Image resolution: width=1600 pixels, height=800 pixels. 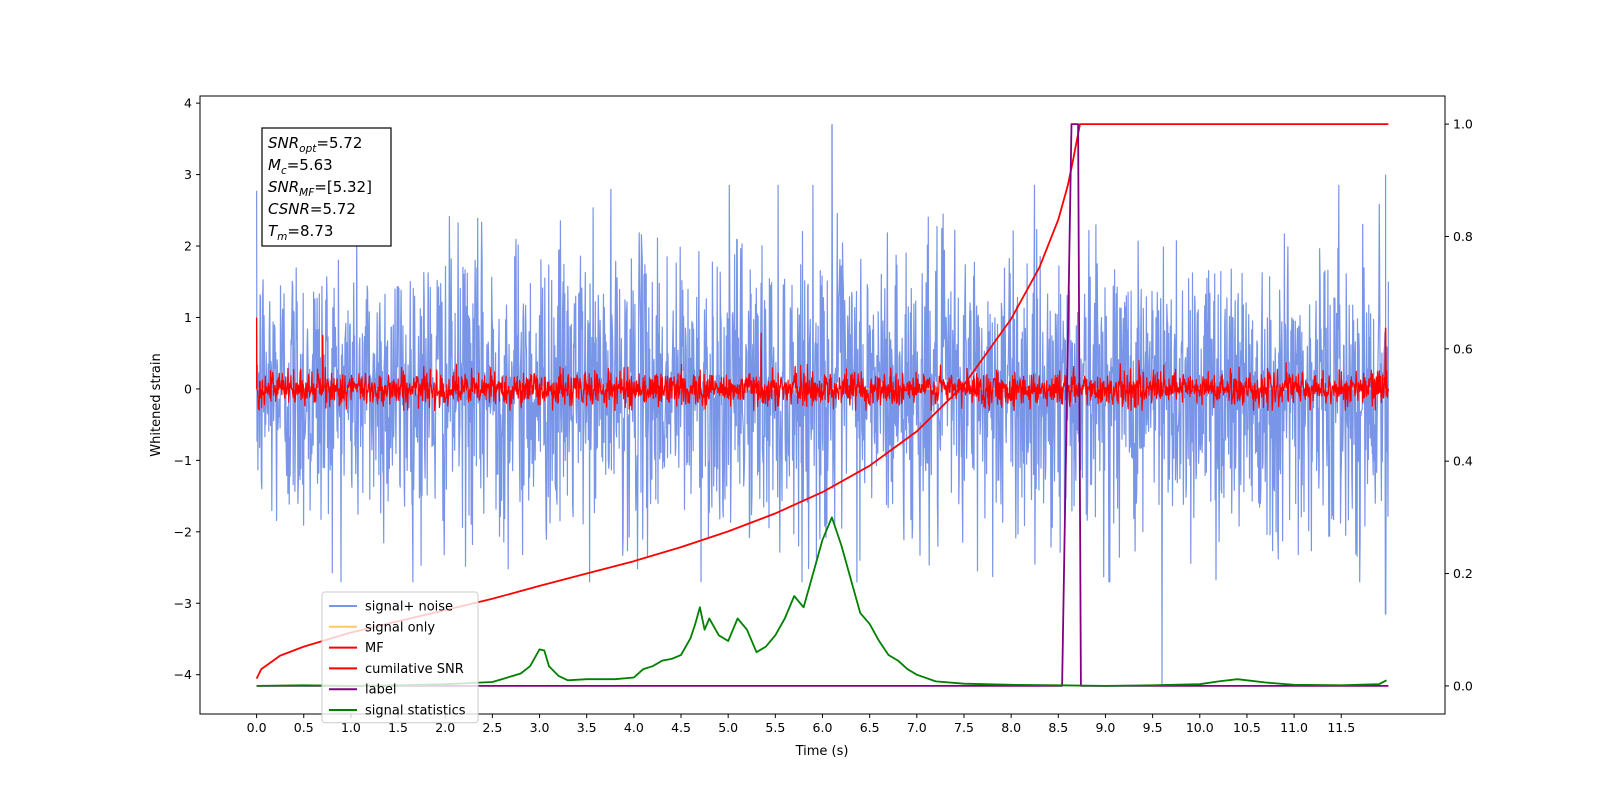 I want to click on y2-tick-label: 1.0, so click(x=1463, y=124).